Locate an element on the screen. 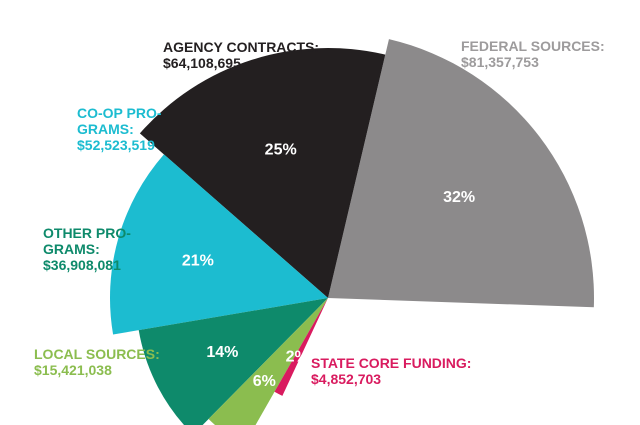 The image size is (640, 425). percent-label-state-core-funding: 2% is located at coordinates (297, 357).